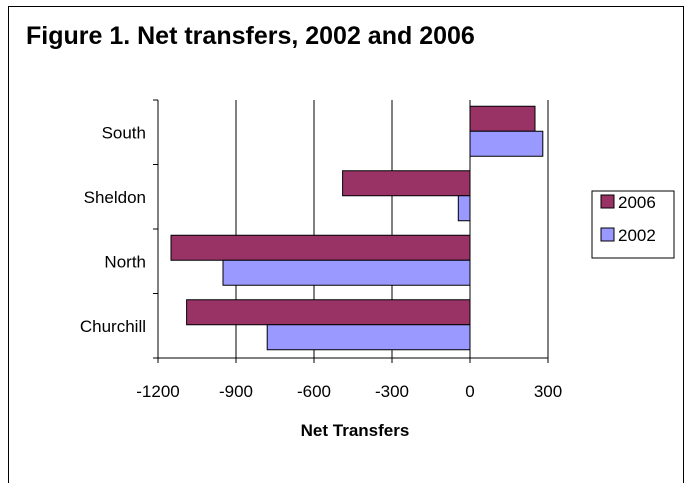 Image resolution: width=690 pixels, height=483 pixels. I want to click on legend: 2006 2002, so click(633, 224).